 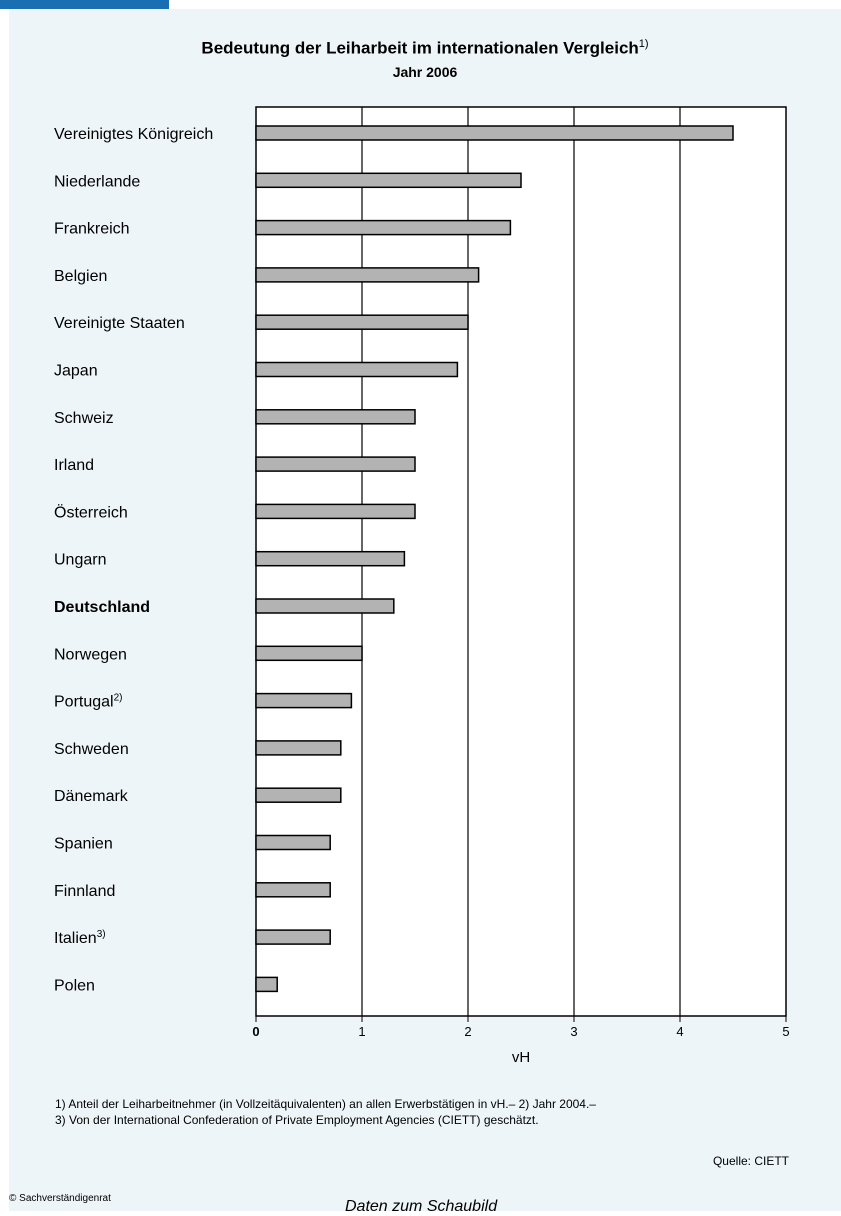 What do you see at coordinates (133, 134) in the screenshot?
I see `category-label: Vereinigtes Königreich` at bounding box center [133, 134].